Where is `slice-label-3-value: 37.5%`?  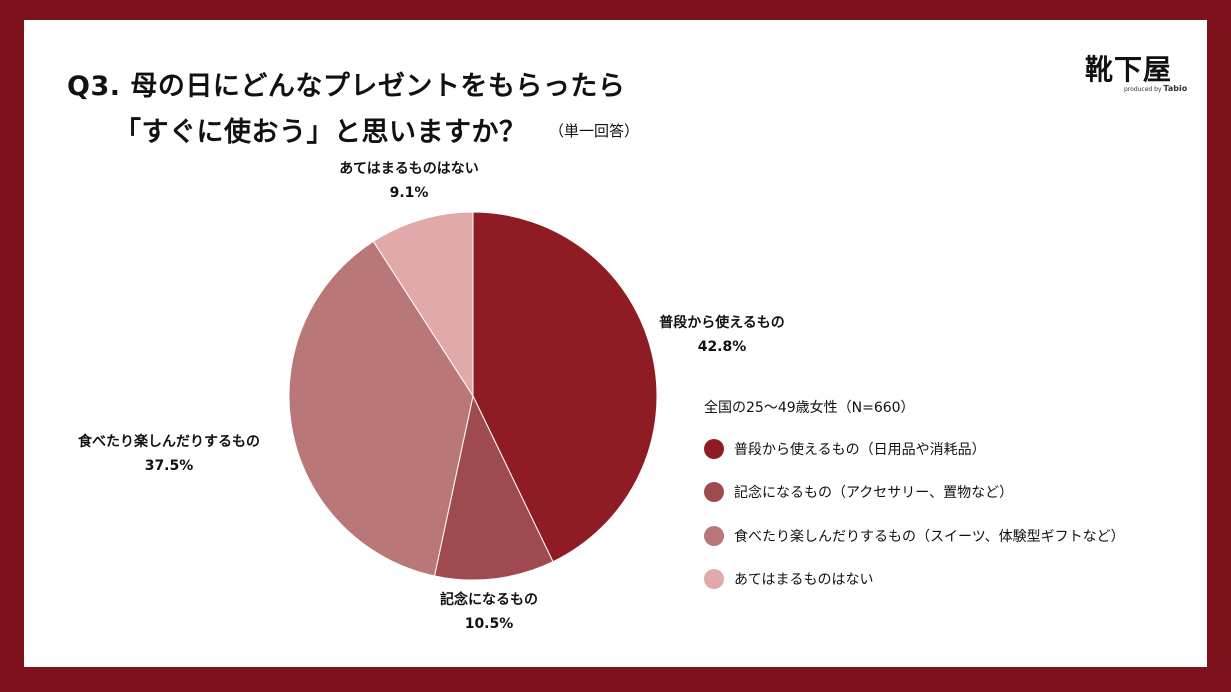
slice-label-3-value: 37.5% is located at coordinates (169, 466).